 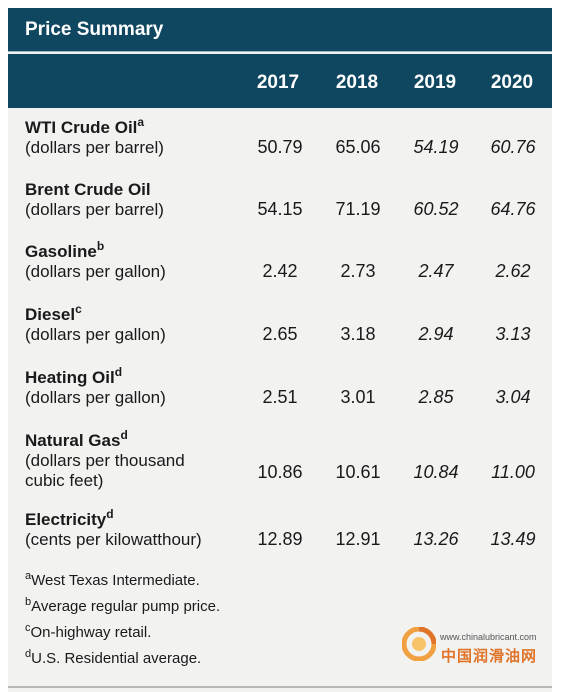 I want to click on value-cell-2018: 3.01, so click(x=358, y=397).